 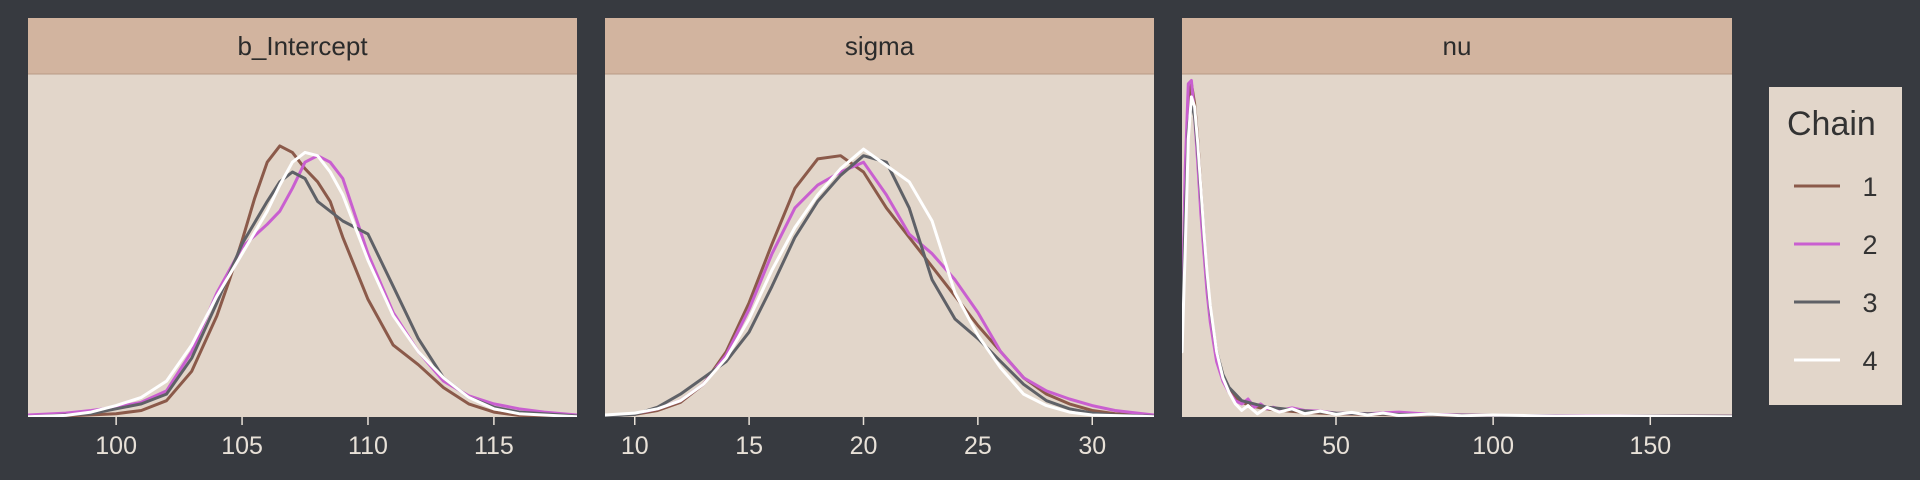 I want to click on facet-title: b_Intercept, so click(x=302, y=46).